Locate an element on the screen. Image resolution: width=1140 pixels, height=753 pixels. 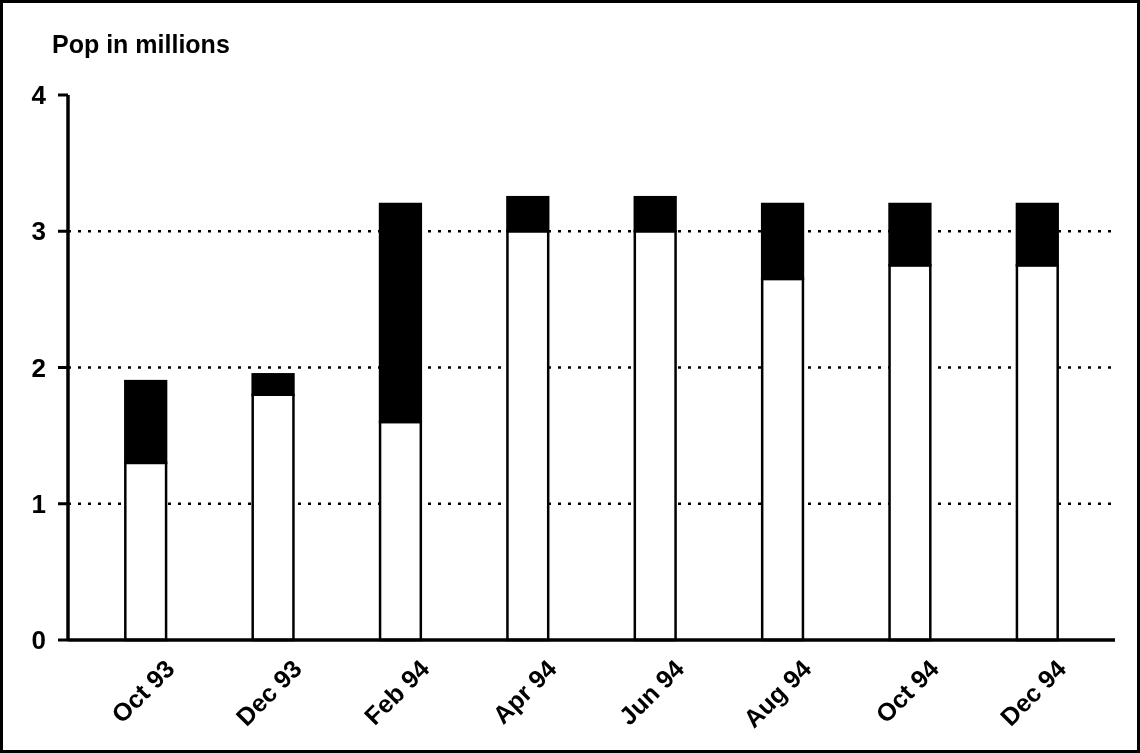
x-tick-label: Oct 94 is located at coordinates (906, 691).